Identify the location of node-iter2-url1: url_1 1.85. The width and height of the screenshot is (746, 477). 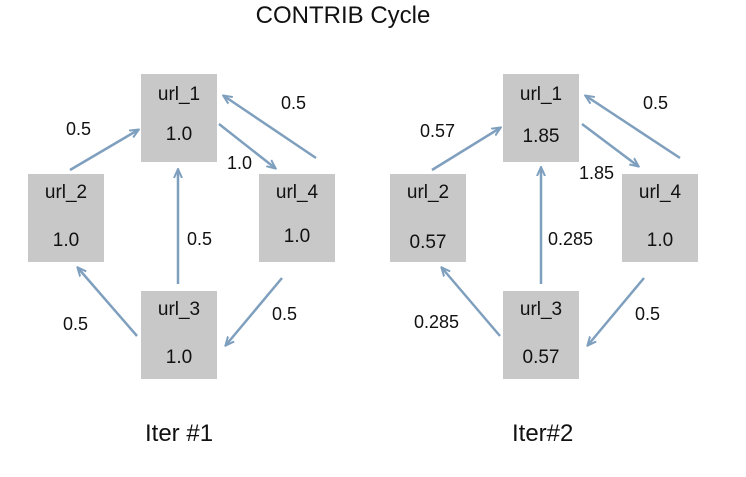
(541, 118).